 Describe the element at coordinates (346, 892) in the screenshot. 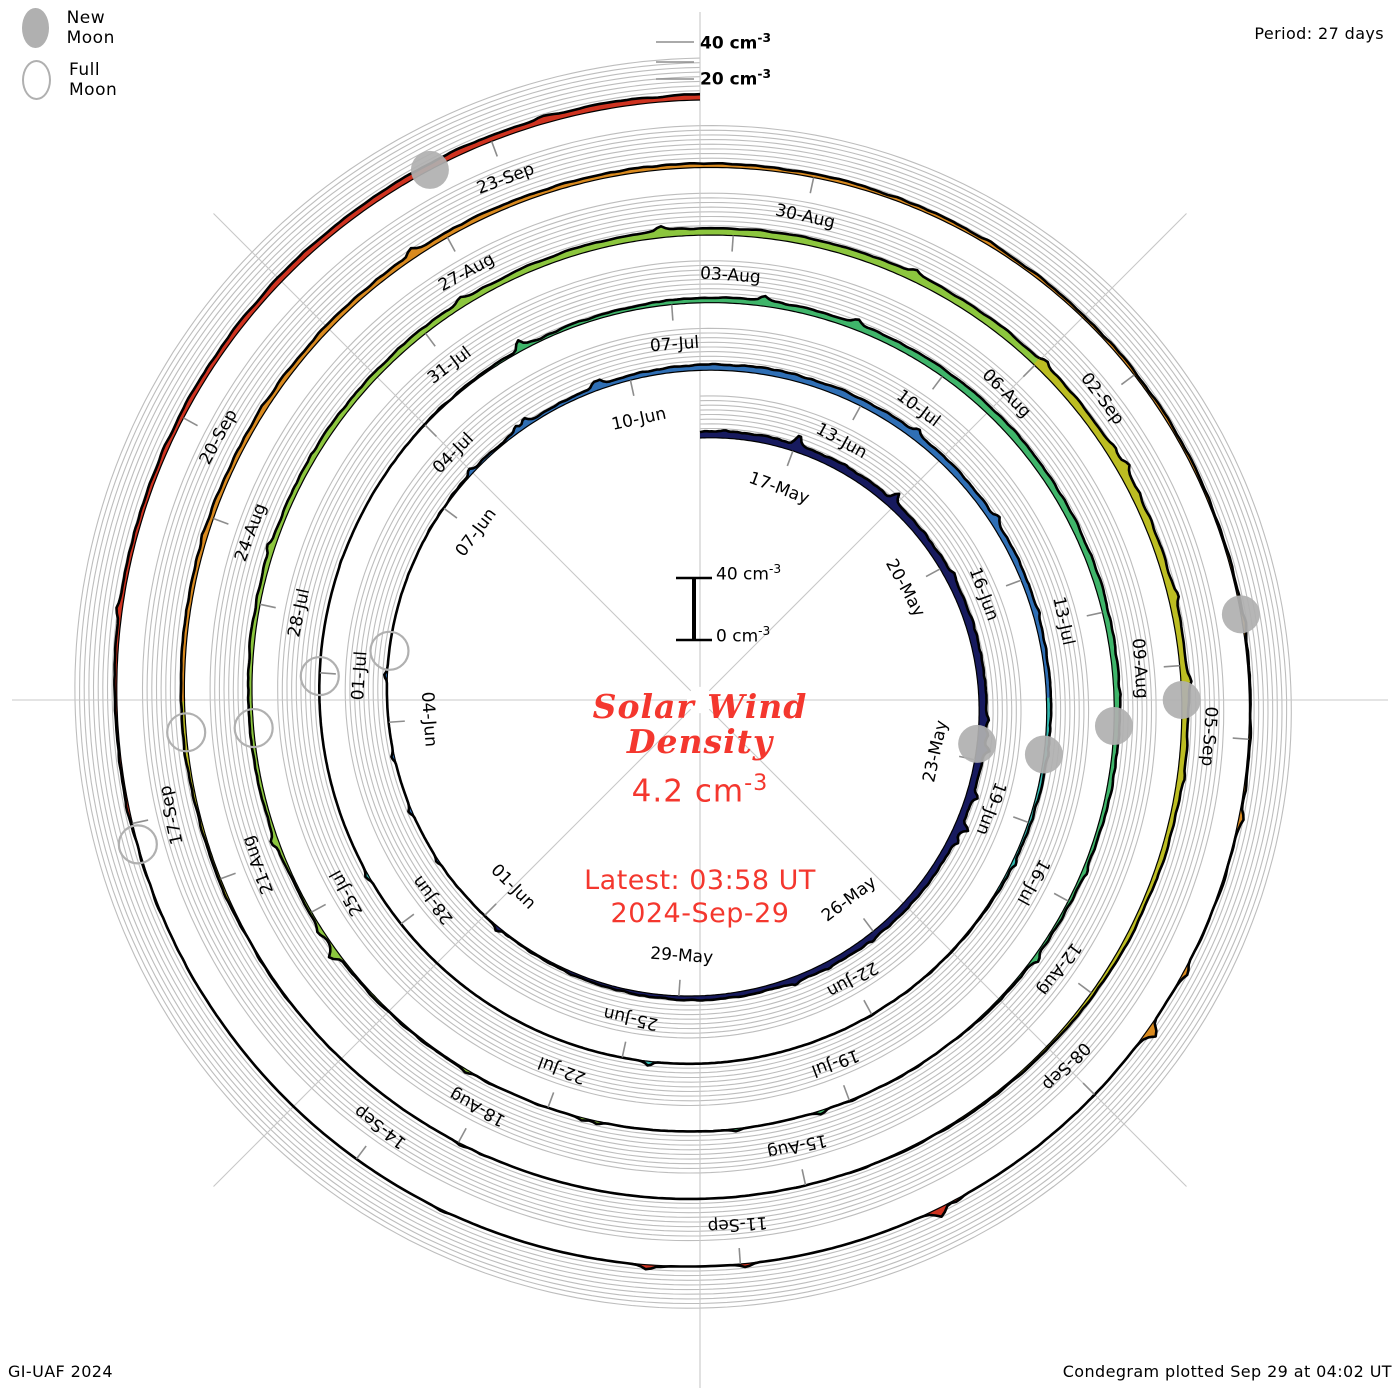

I see `spiral-date-label: 25-Jul` at that location.